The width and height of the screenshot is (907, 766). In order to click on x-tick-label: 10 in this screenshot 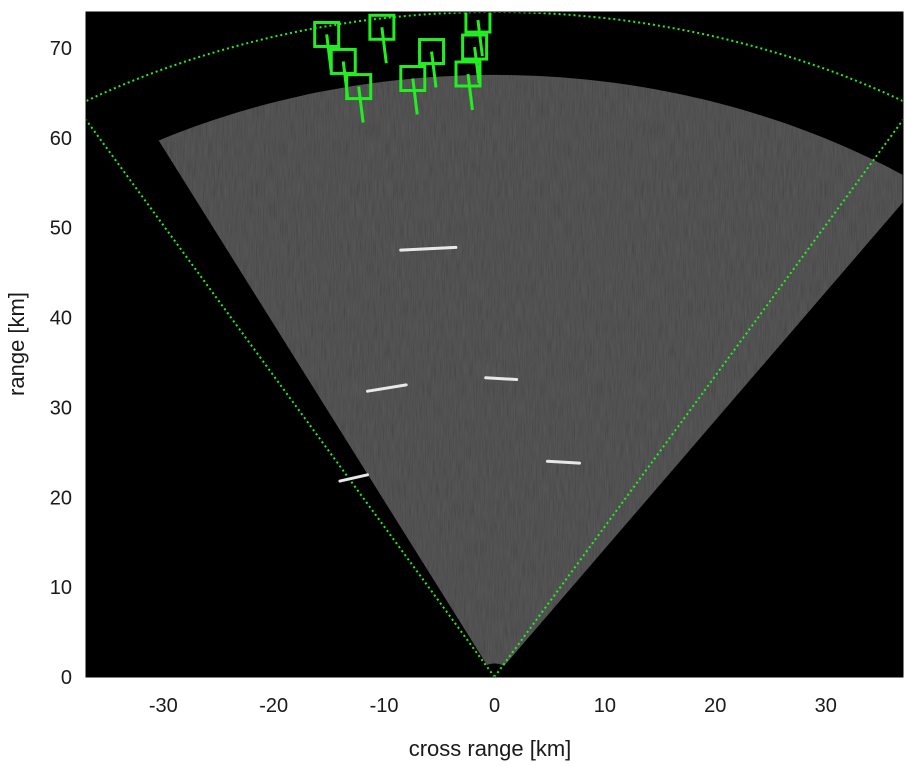, I will do `click(605, 706)`.